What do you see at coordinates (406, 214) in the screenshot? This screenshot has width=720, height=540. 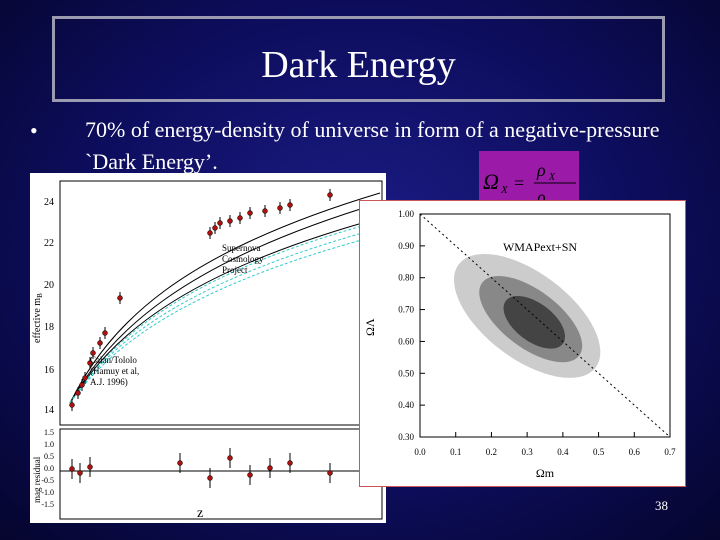 I see `y-tick-label: 1.00` at bounding box center [406, 214].